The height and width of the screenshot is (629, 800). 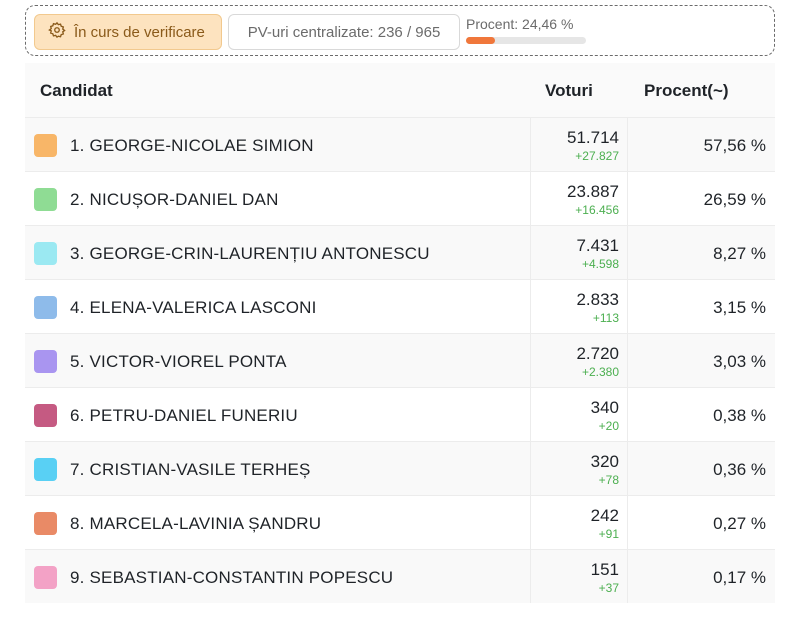 I want to click on table-row: 6. PETRU-DANIEL FUNERIU 340 +20 0,38 %, so click(x=400, y=414).